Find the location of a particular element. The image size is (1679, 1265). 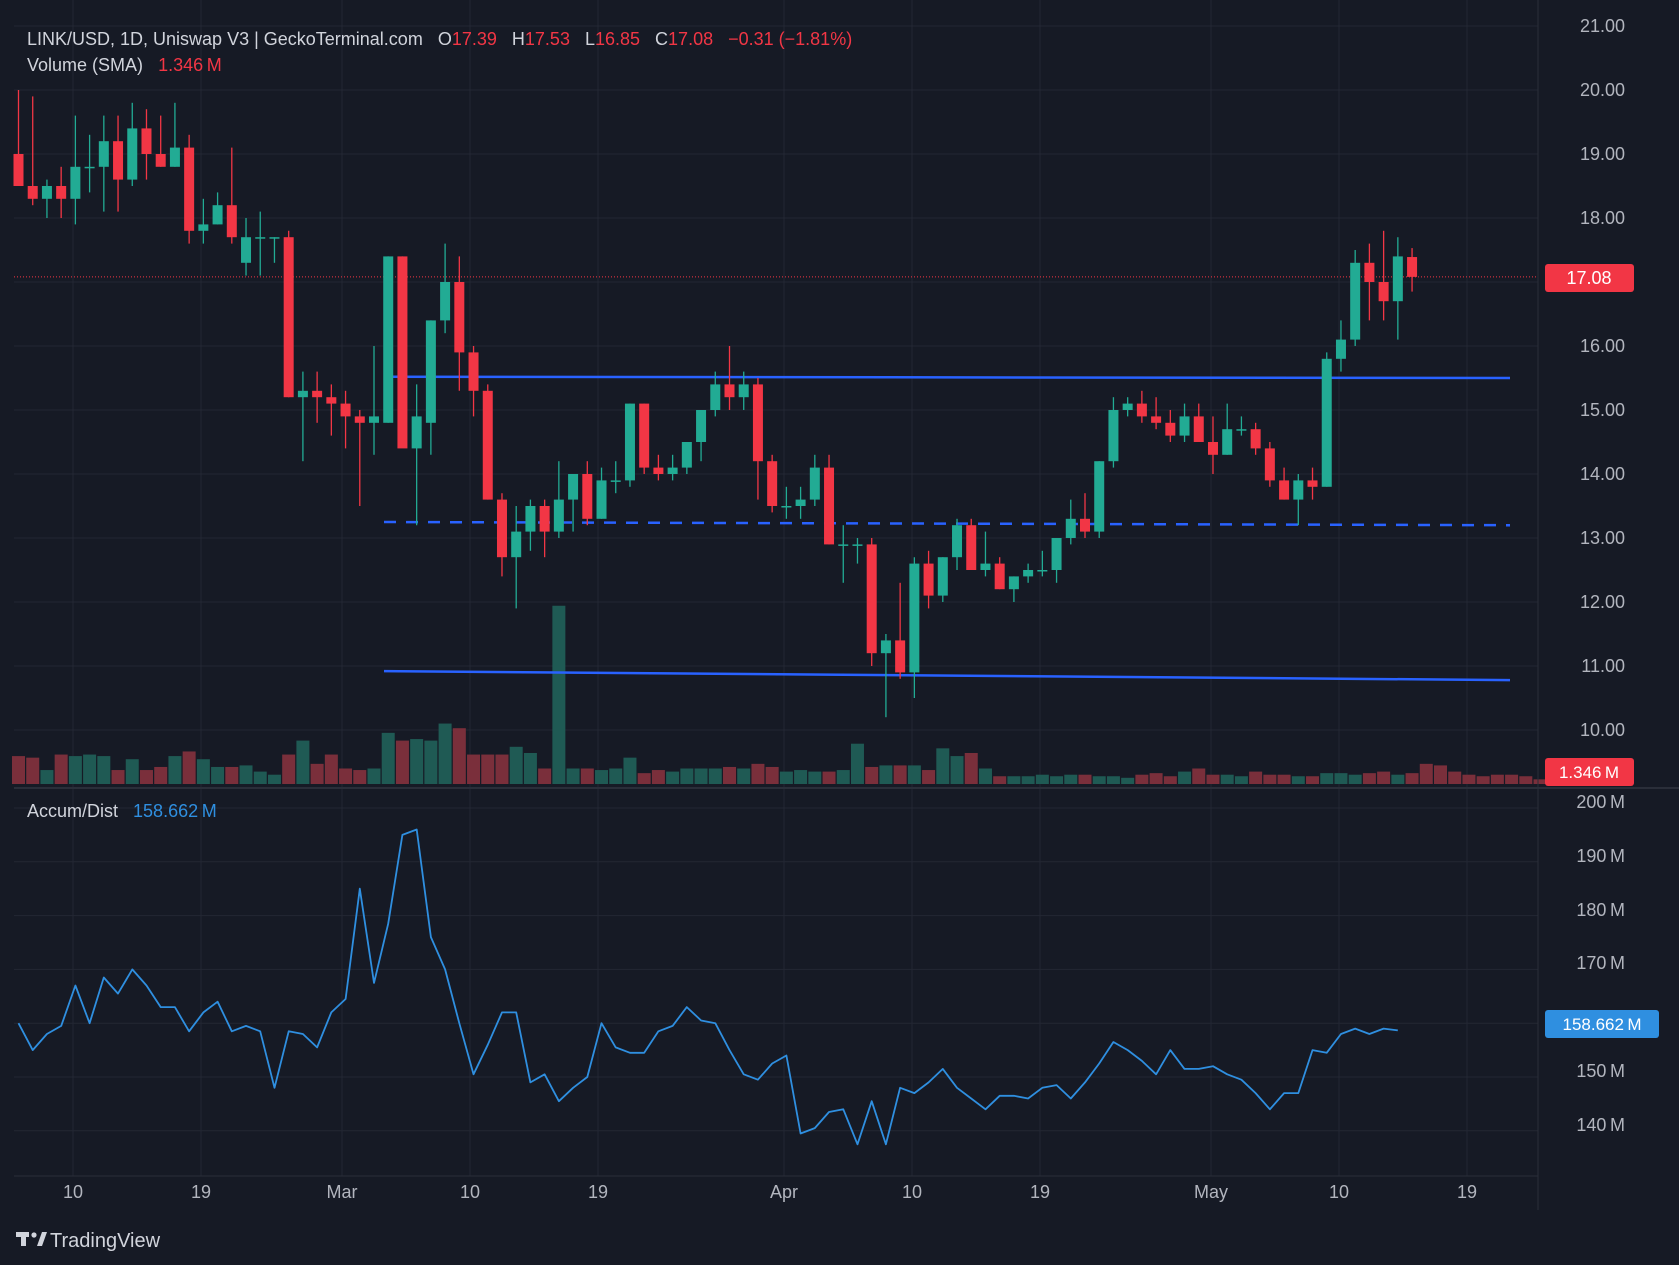

price-tick: 14.00 is located at coordinates (1602, 474).